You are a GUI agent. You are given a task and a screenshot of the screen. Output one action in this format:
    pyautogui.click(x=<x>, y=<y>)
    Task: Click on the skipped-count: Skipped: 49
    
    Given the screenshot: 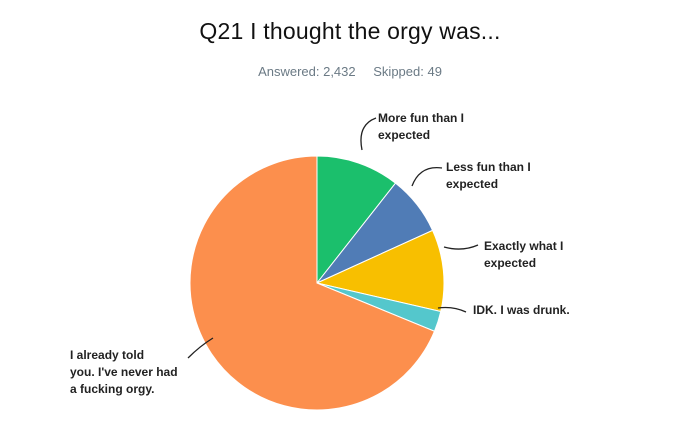 What is the action you would take?
    pyautogui.click(x=407, y=71)
    